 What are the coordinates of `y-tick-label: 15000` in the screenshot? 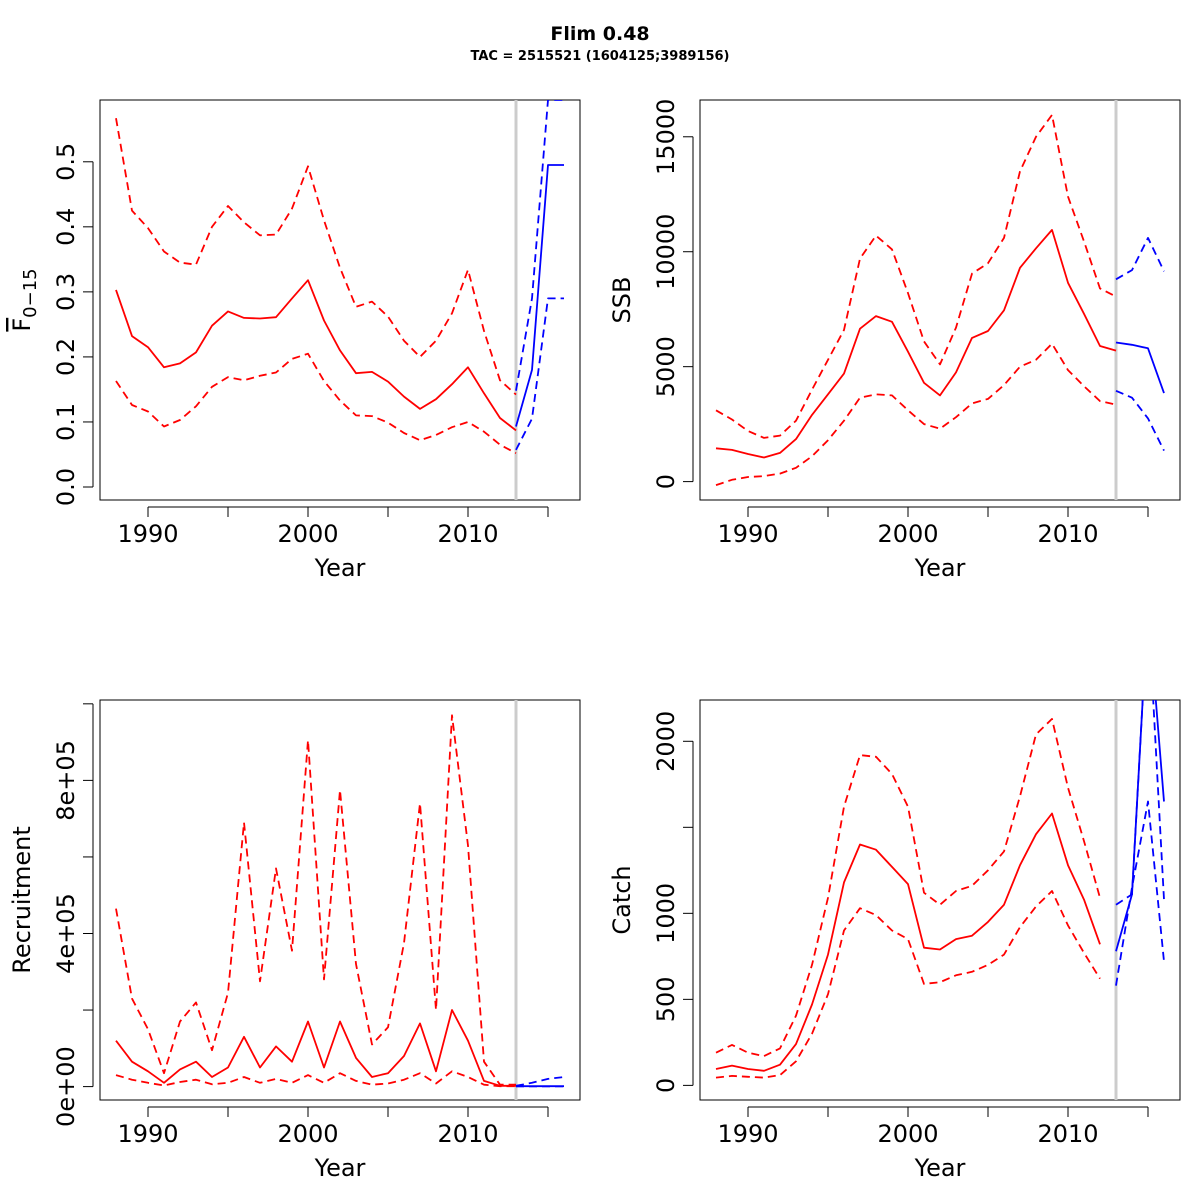 It's located at (666, 137).